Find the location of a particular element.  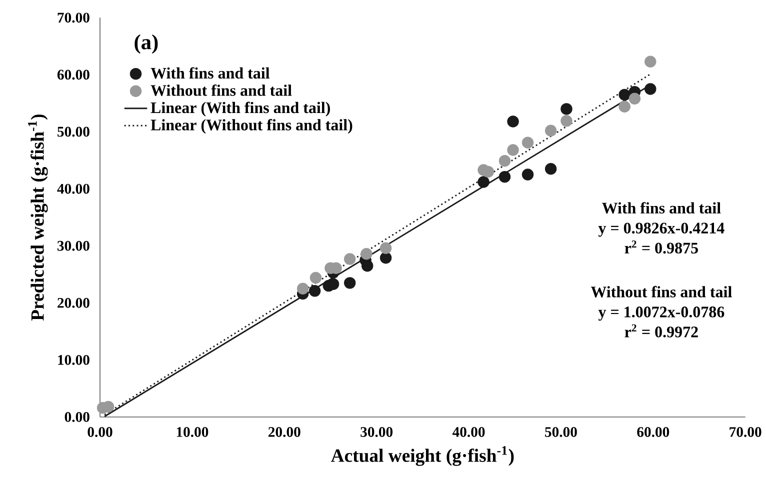

annotation: With fins and tail is located at coordinates (661, 208).